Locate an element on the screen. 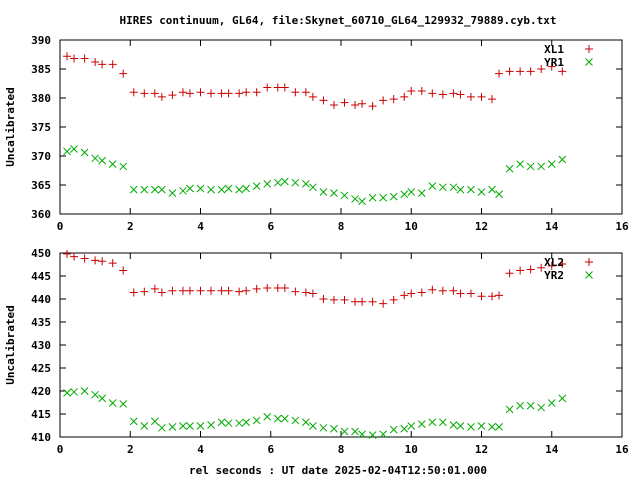 Image resolution: width=640 pixels, height=480 pixels. y-tick-label: 450 is located at coordinates (41, 253).